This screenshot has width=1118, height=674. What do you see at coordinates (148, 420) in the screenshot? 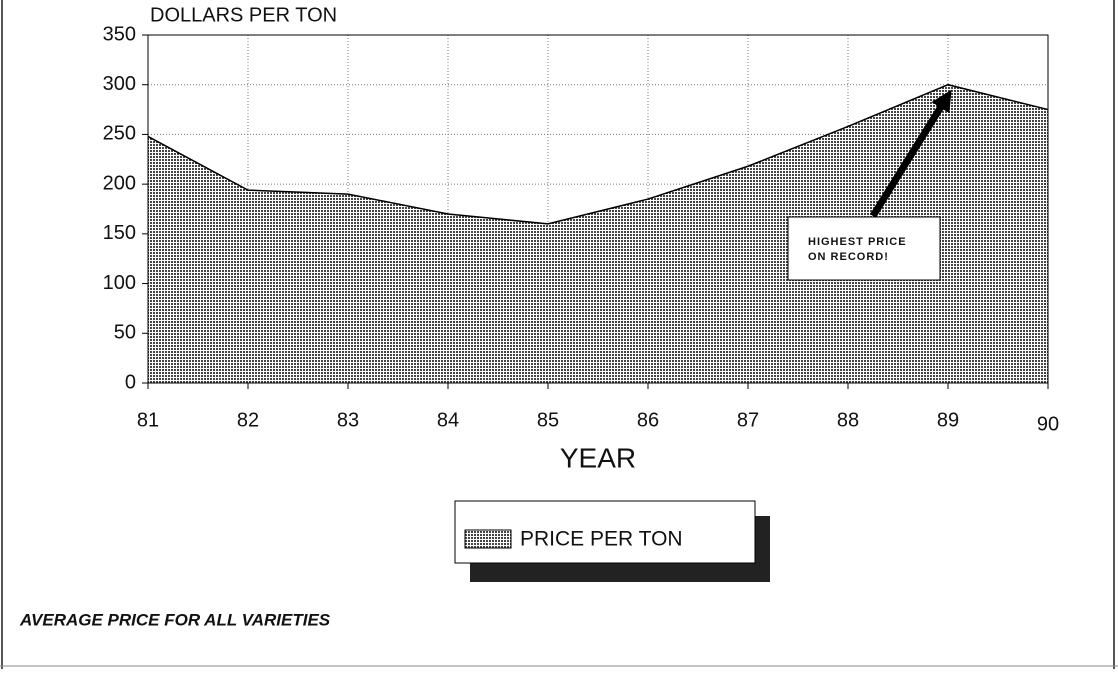
I see `x-tick-label: 81` at bounding box center [148, 420].